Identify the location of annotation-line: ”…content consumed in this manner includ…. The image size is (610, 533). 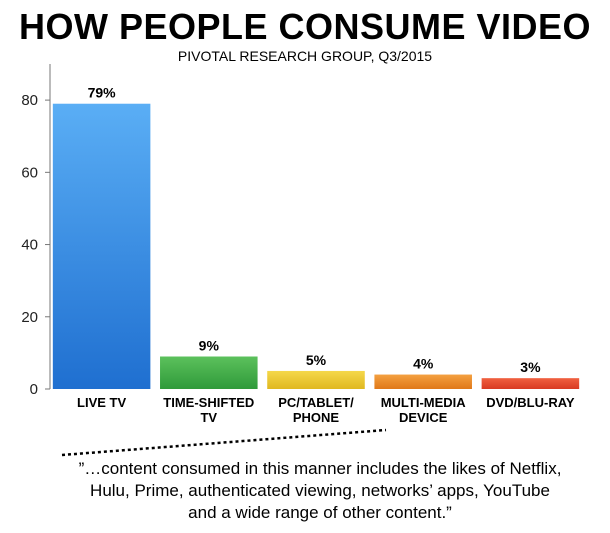
(320, 468).